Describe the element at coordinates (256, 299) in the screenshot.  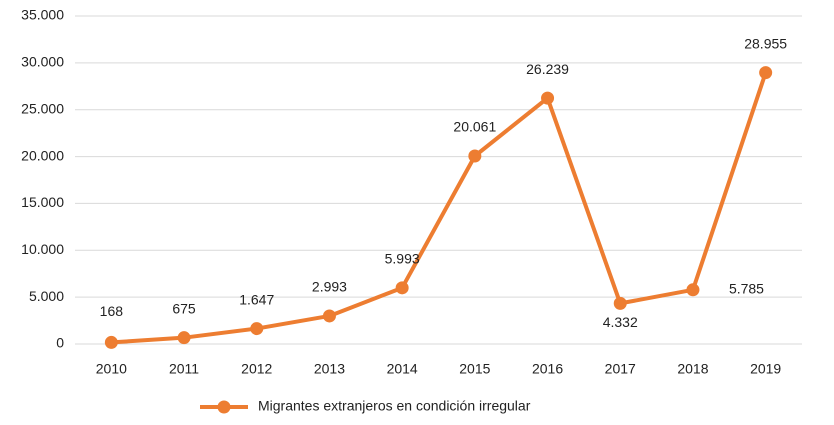
I see `data-label: 1.647` at that location.